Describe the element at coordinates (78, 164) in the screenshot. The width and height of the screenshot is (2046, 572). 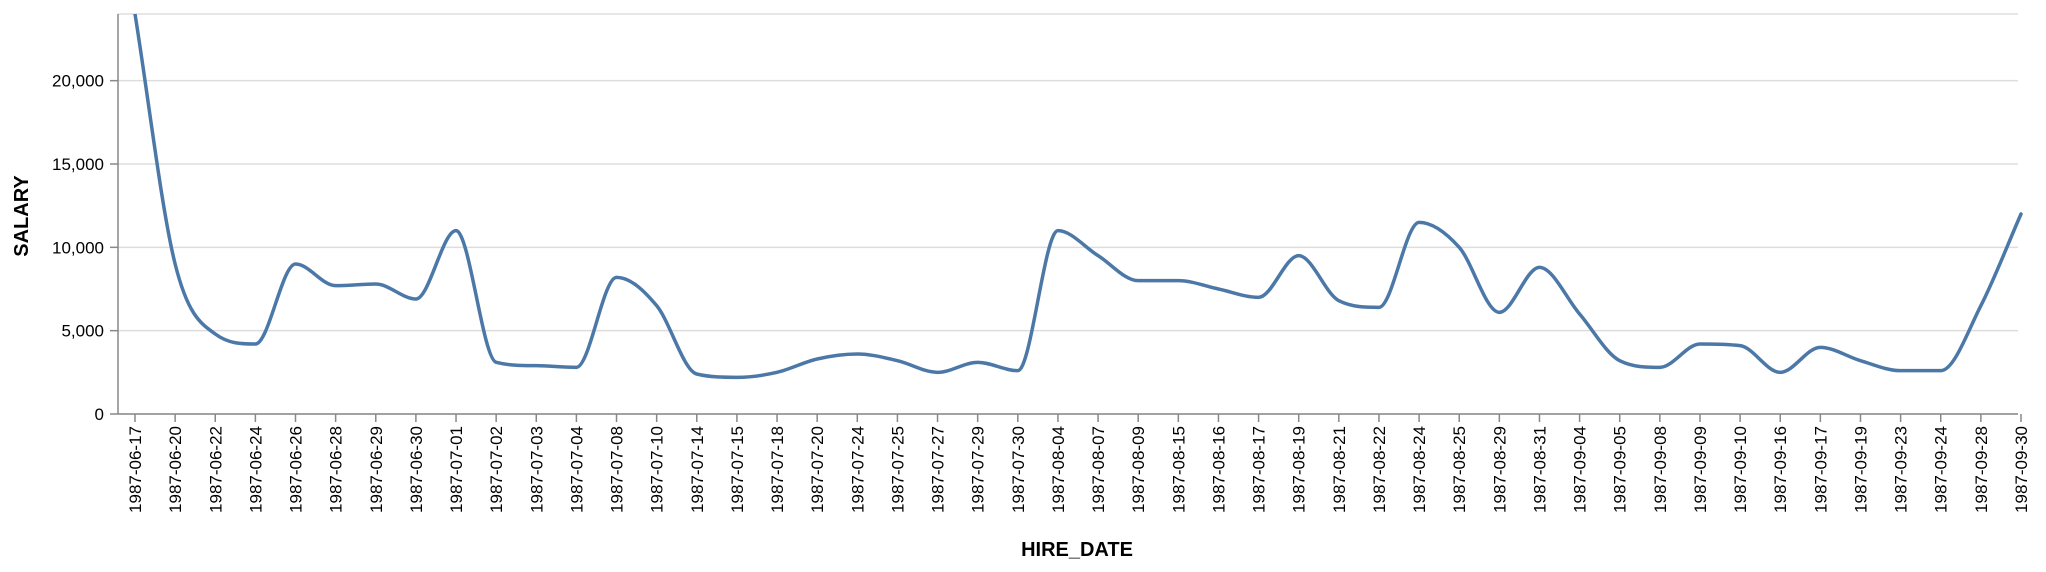
I see `y-tick-label: 15,000` at that location.